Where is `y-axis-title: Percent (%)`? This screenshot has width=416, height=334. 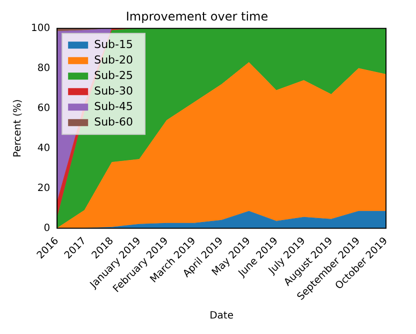
y-axis-title: Percent (%) is located at coordinates (18, 128).